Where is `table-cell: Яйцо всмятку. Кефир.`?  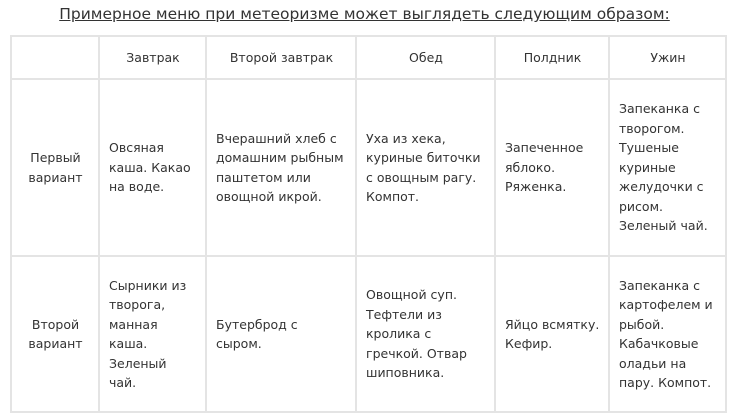 table-cell: Яйцо всмятку. Кефир. is located at coordinates (552, 334).